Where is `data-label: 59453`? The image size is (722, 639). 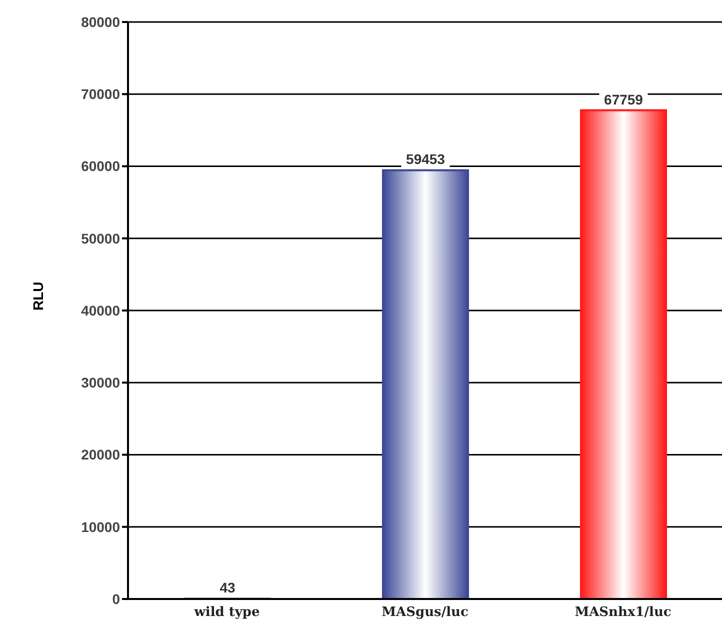
data-label: 59453 is located at coordinates (426, 159).